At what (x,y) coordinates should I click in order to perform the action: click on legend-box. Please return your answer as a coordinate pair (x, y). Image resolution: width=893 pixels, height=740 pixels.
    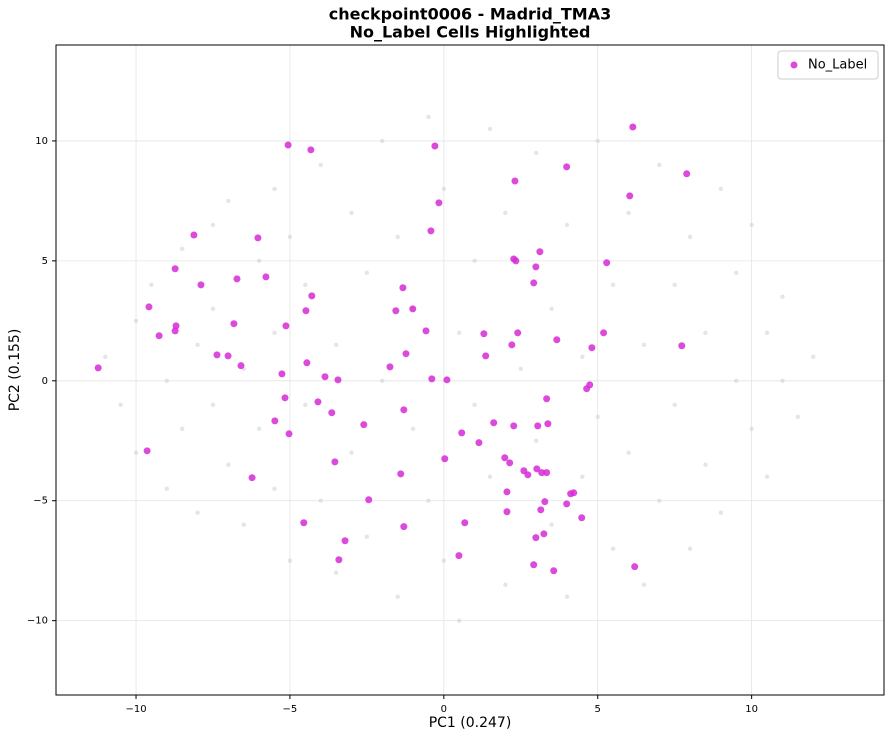
    Looking at the image, I should click on (828, 65).